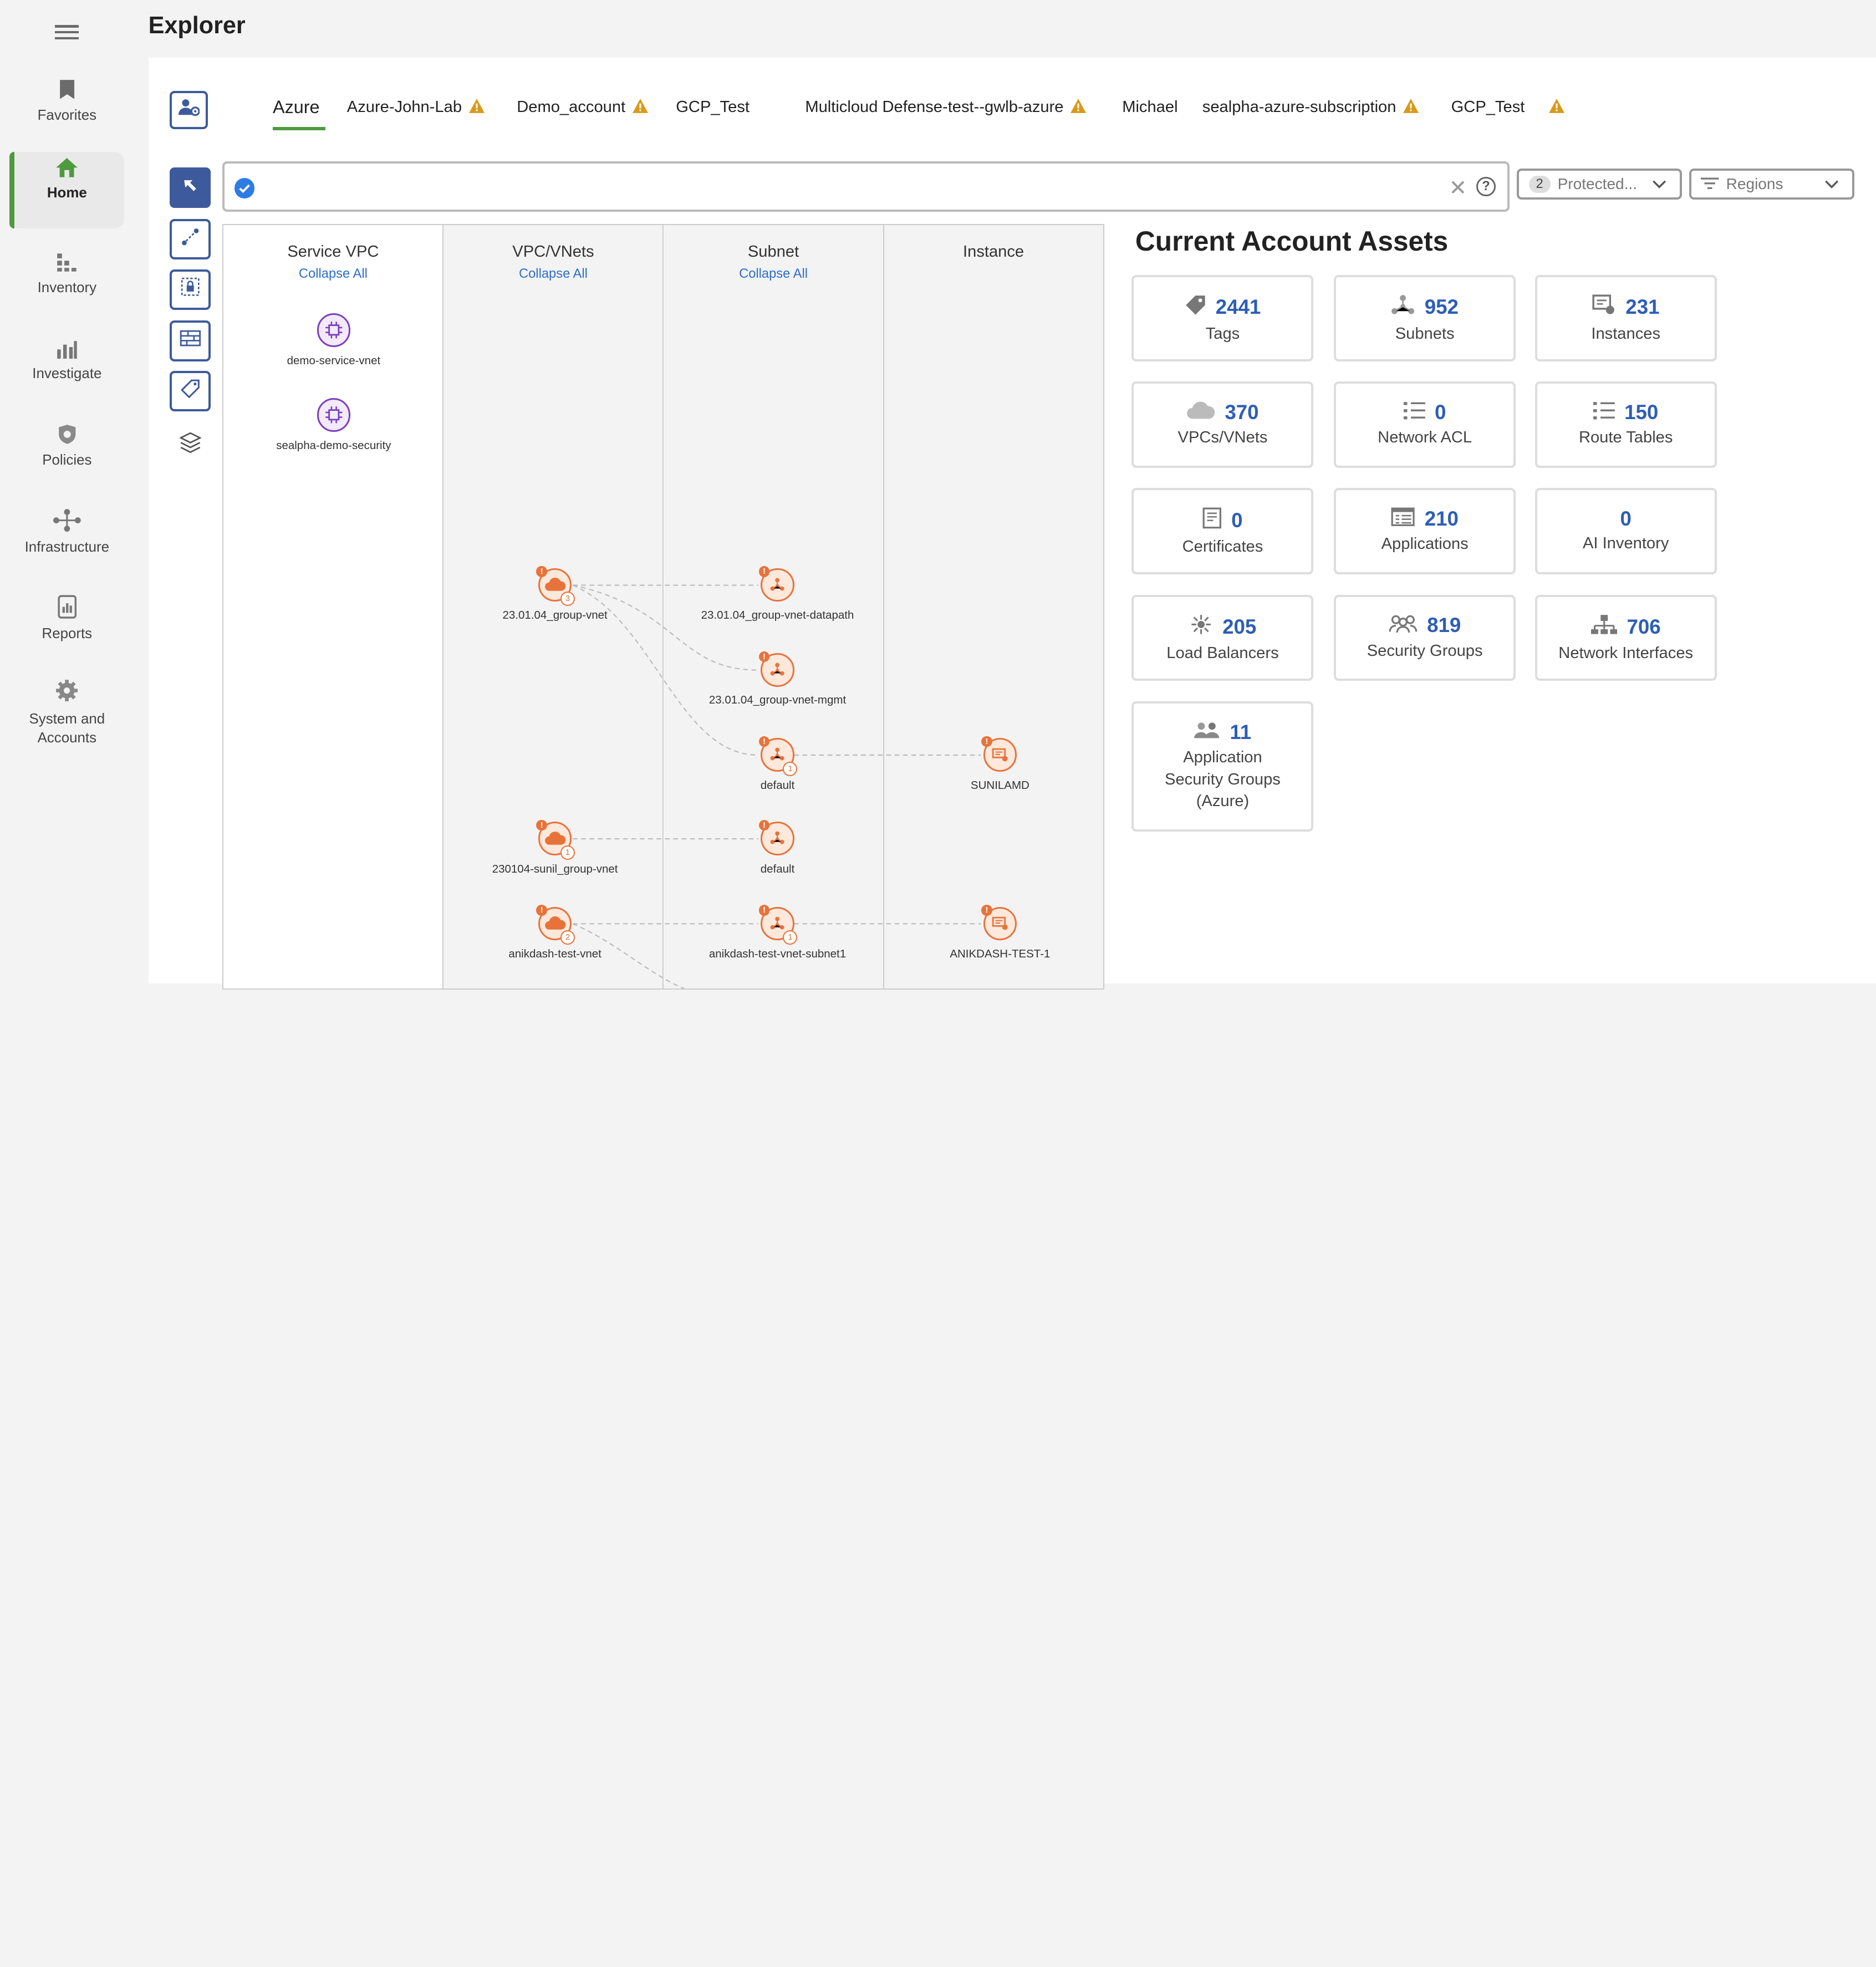 This screenshot has height=1967, width=1876. I want to click on instance-icon: !, so click(999, 922).